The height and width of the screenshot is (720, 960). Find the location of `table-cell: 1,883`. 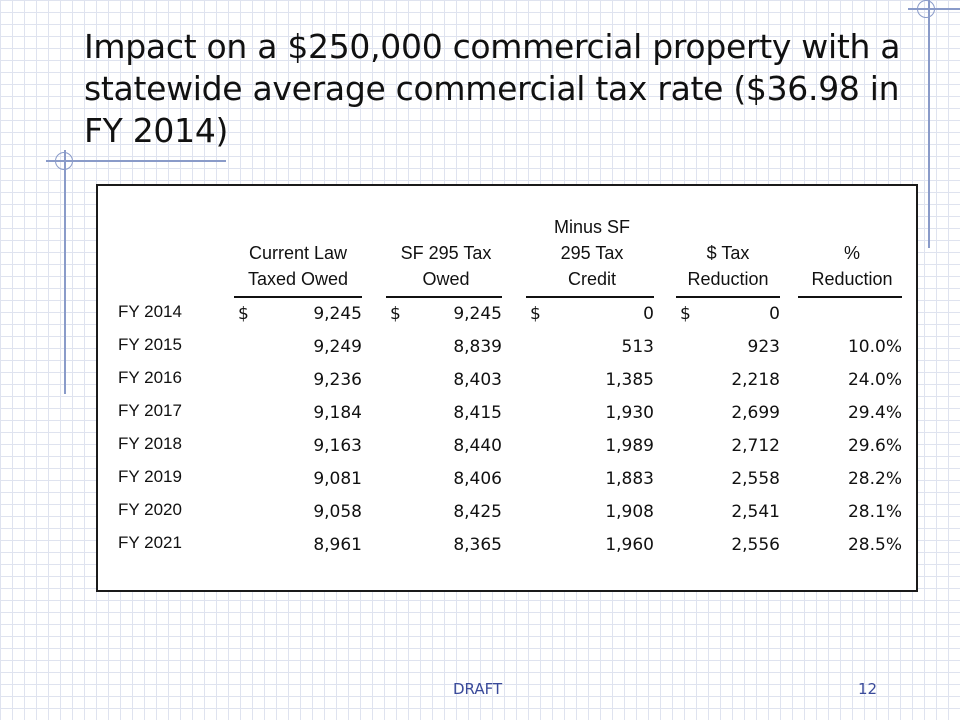

table-cell: 1,883 is located at coordinates (629, 479).